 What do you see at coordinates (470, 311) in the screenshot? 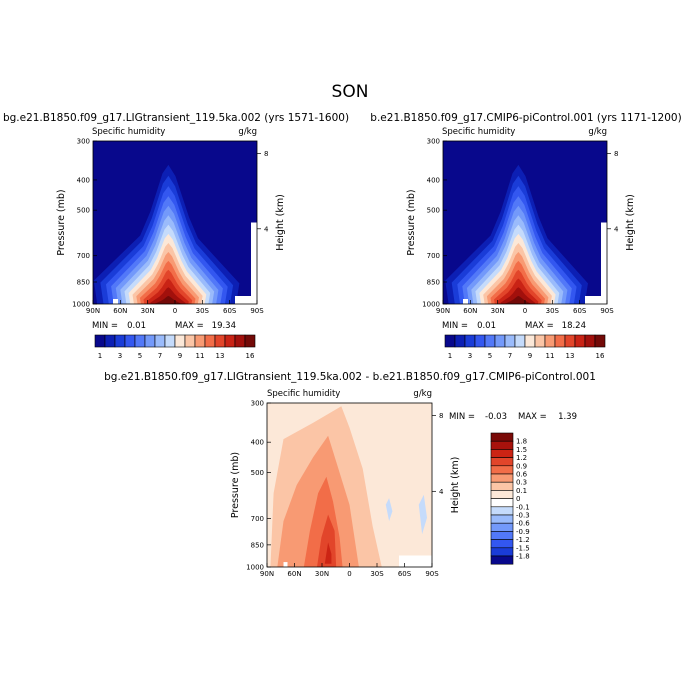
I see `lat-tick-label: 60N` at bounding box center [470, 311].